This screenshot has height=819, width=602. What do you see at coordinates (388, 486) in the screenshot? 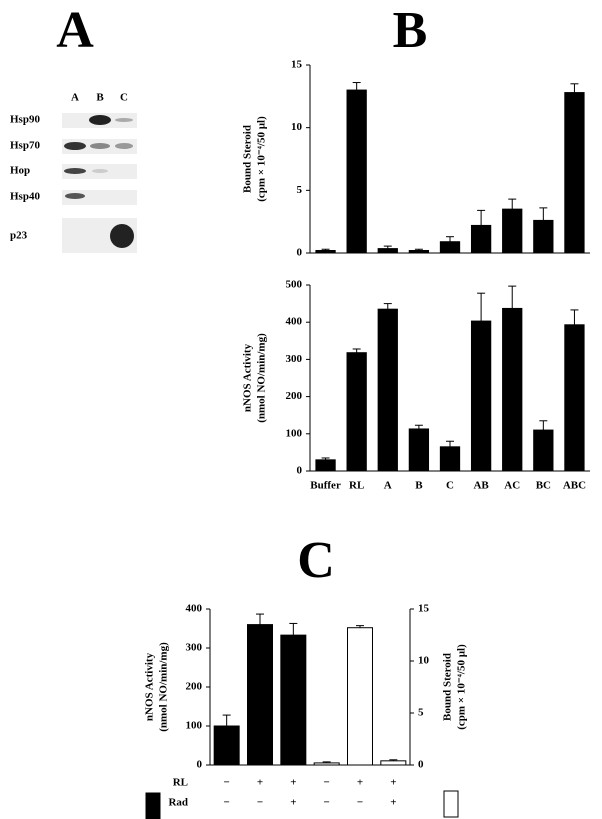
I see `x-tick-label: A` at bounding box center [388, 486].